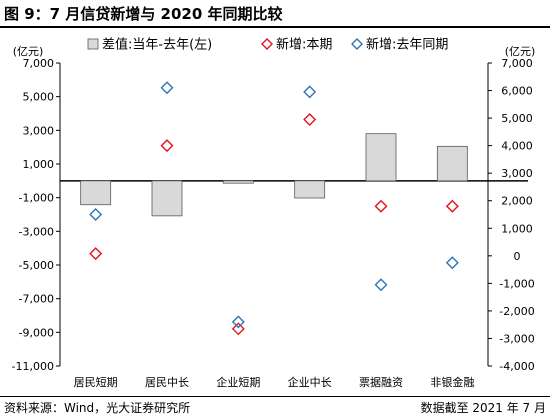  I want to click on right-tick-label: -4,000, so click(516, 366).